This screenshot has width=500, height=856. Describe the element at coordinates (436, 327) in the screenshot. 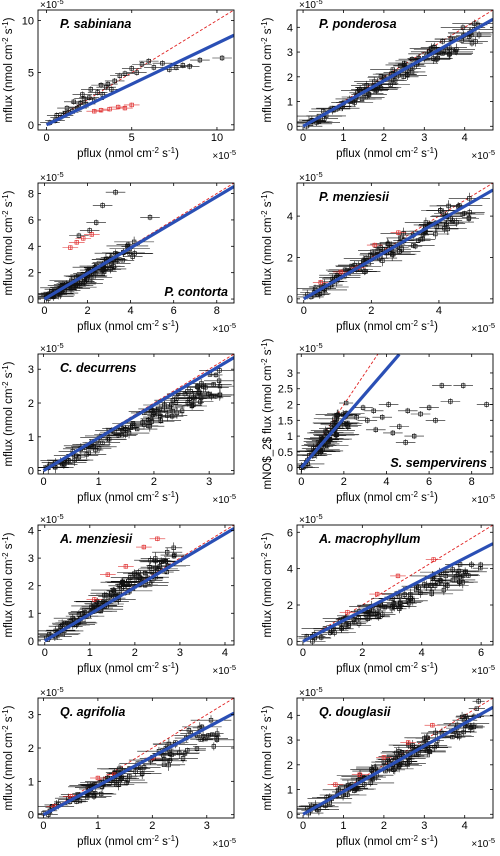

I see `label-segment: )` at that location.